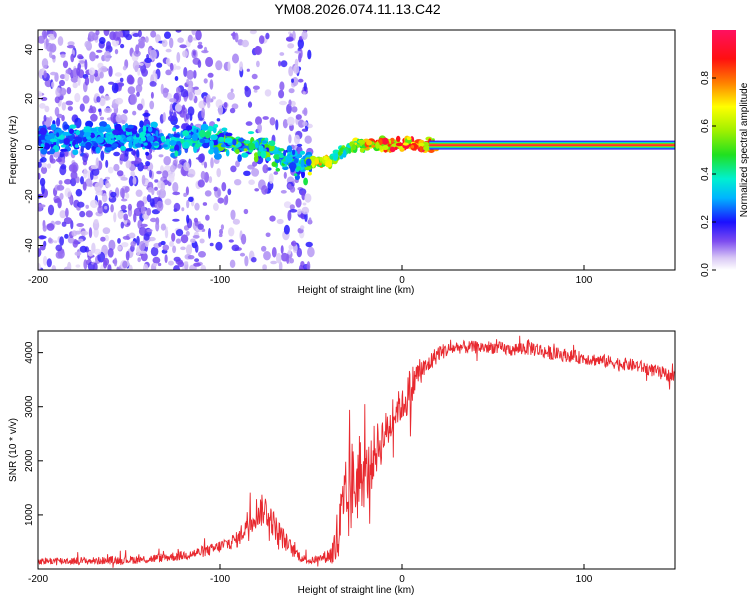 The image size is (750, 600). I want to click on spectrogram-tone-band, so click(552, 145).